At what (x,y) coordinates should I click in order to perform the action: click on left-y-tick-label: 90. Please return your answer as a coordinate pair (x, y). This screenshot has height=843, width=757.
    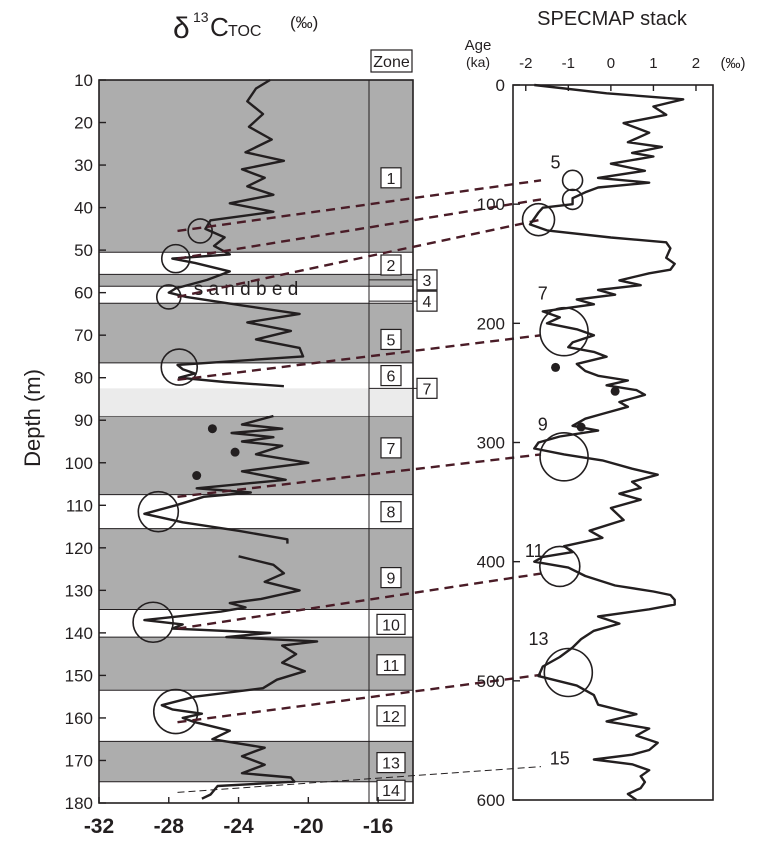
    Looking at the image, I should click on (83, 420).